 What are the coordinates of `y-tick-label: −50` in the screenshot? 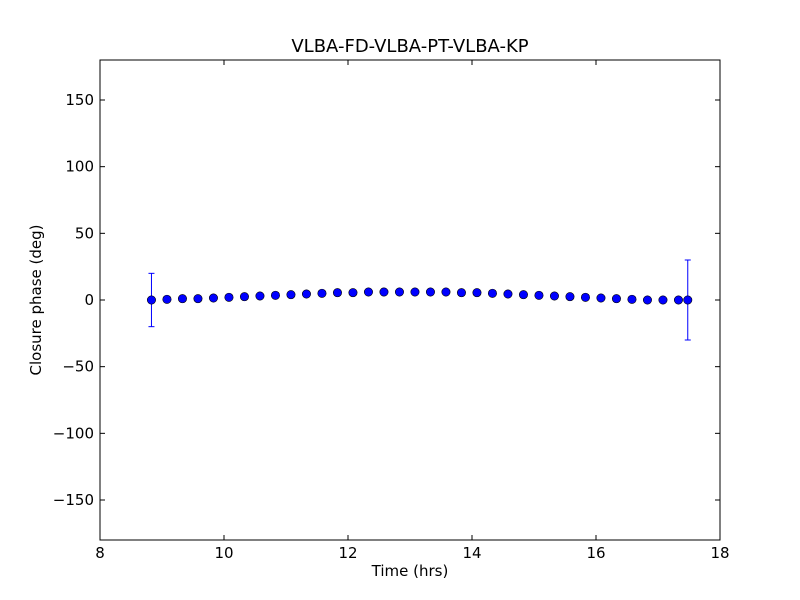 It's located at (78, 367).